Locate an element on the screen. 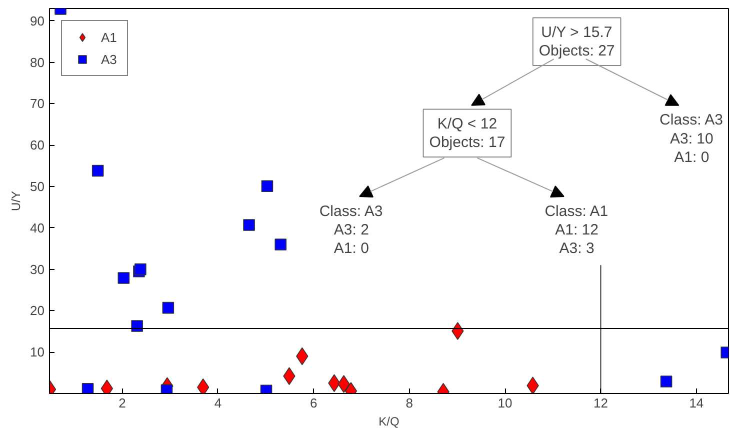  legend-label: A3 is located at coordinates (109, 59).